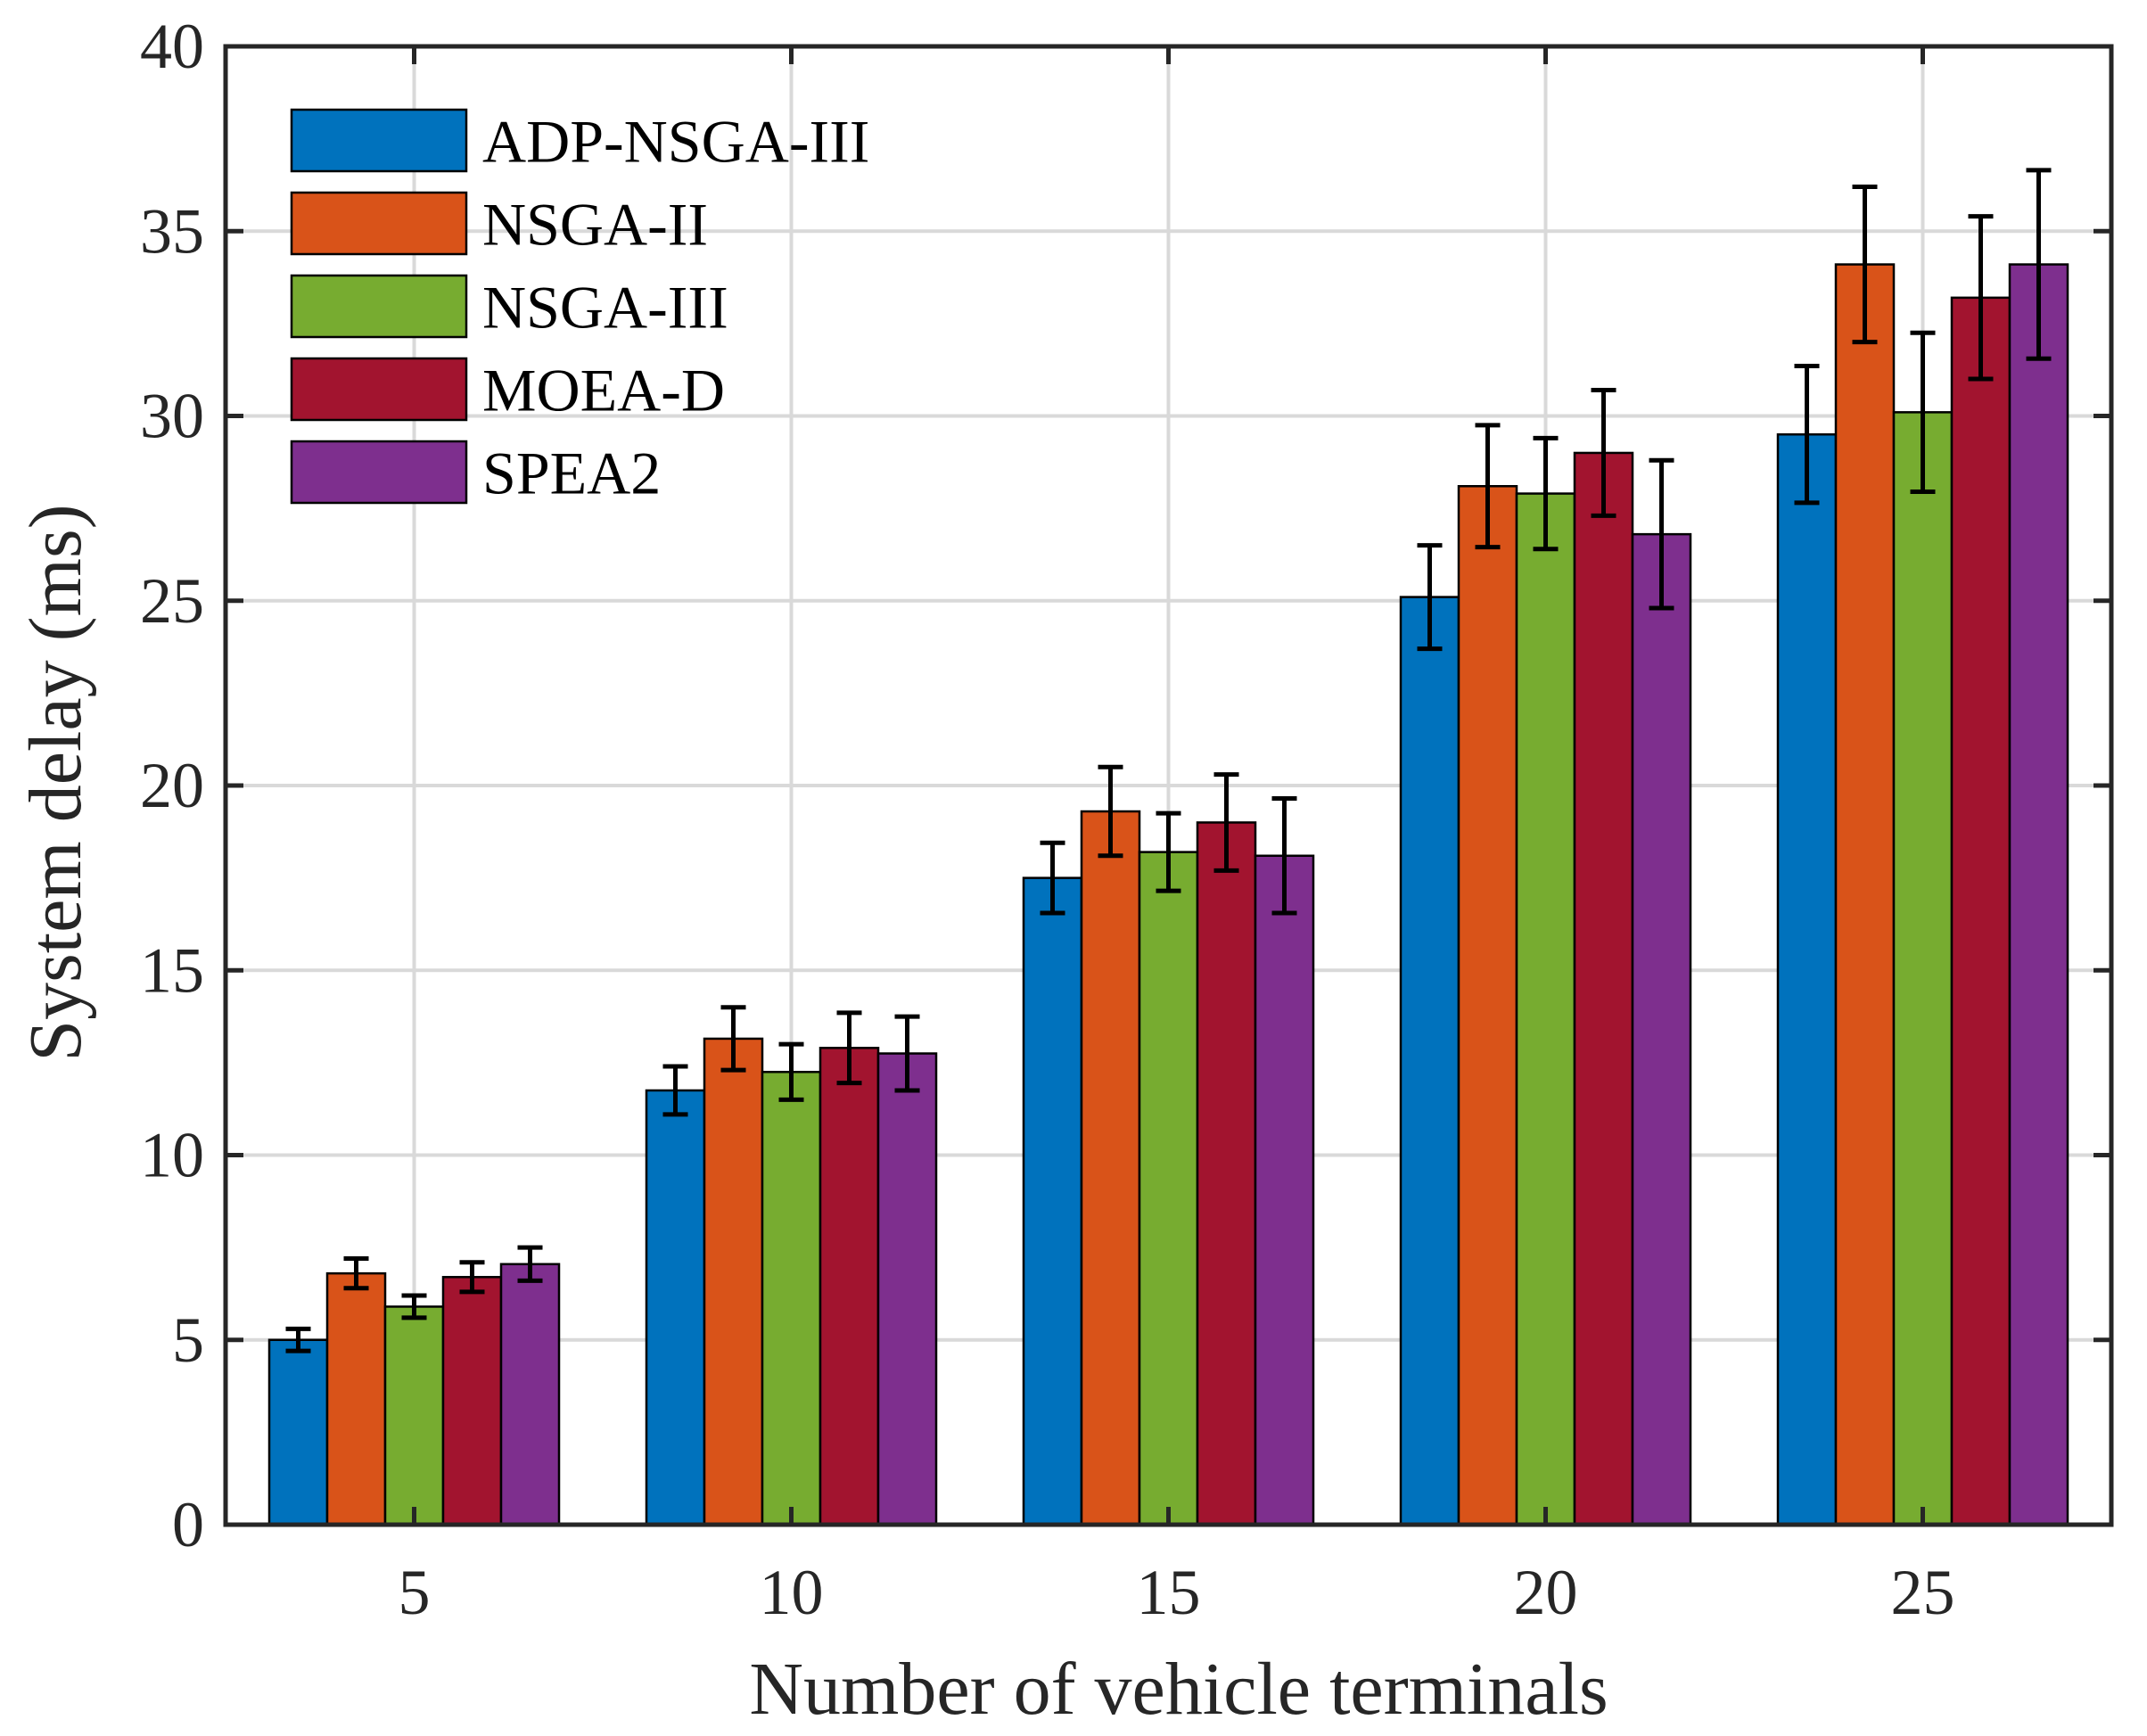 The height and width of the screenshot is (1736, 2147). I want to click on y-tick-label: 5, so click(188, 1340).